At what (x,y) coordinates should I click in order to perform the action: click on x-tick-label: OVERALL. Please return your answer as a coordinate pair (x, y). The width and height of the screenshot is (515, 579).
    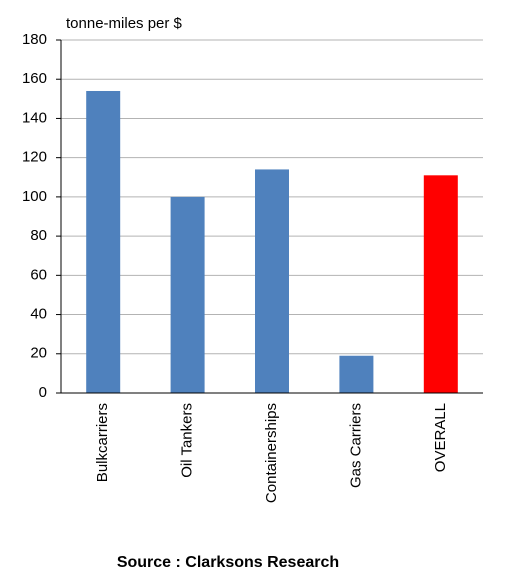
    Looking at the image, I should click on (440, 437).